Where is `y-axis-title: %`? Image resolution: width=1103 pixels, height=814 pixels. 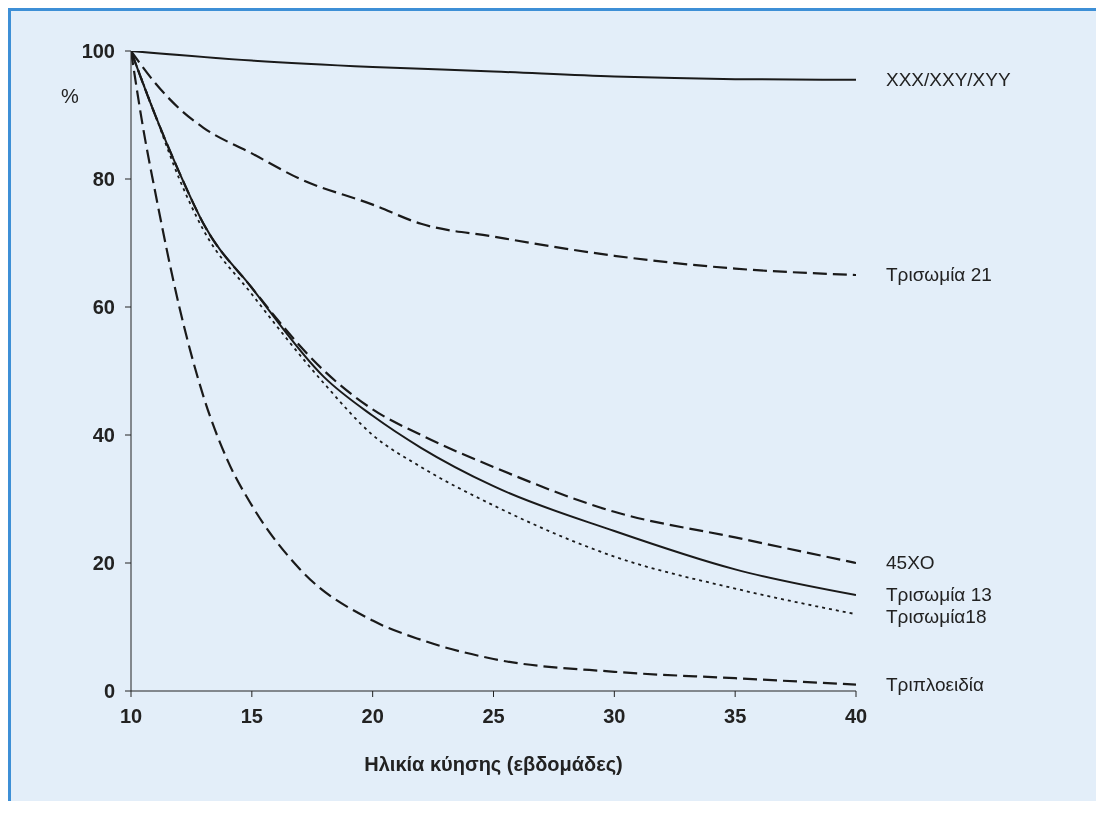 y-axis-title: % is located at coordinates (70, 96).